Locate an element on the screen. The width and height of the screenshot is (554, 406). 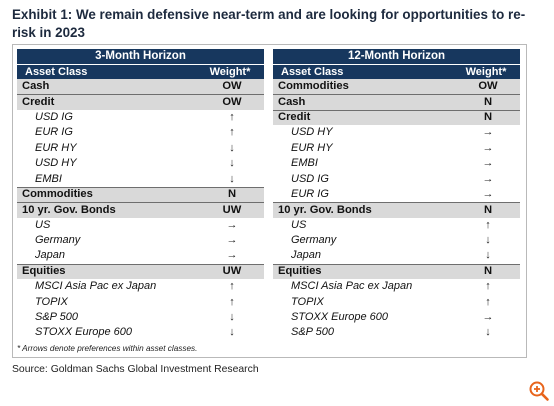
asset-group-label: 10 yr. Gov. Bonds is located at coordinates (69, 209).